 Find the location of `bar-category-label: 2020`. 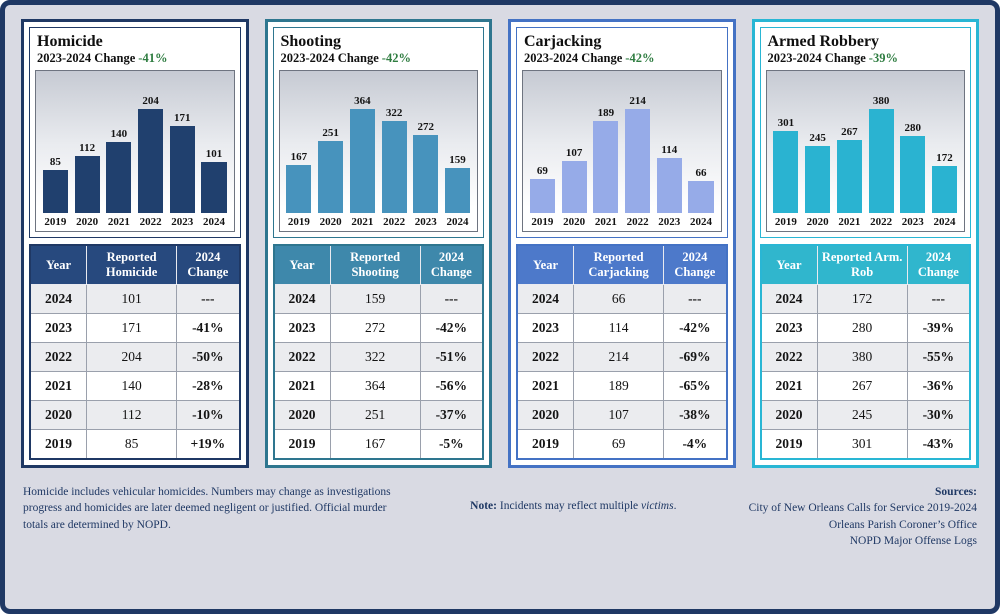

bar-category-label: 2020 is located at coordinates (817, 222).